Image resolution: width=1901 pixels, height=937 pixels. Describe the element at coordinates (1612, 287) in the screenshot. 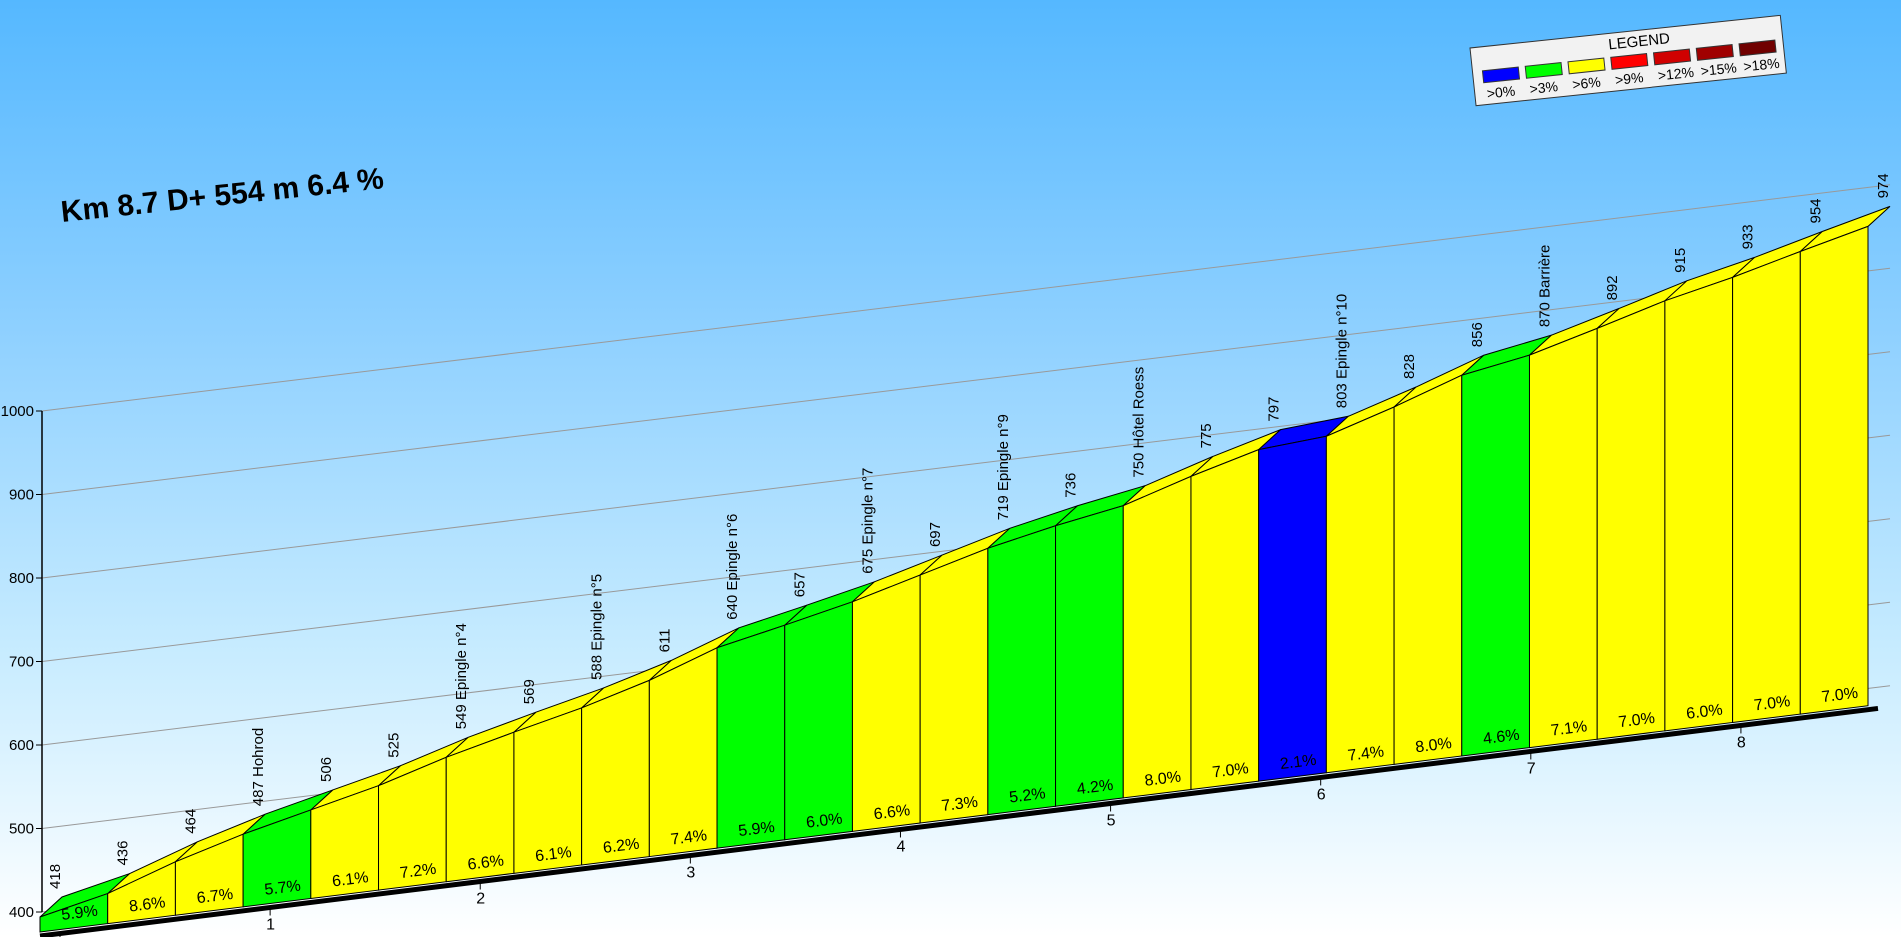

I see `segment-elevation-label: 892` at that location.